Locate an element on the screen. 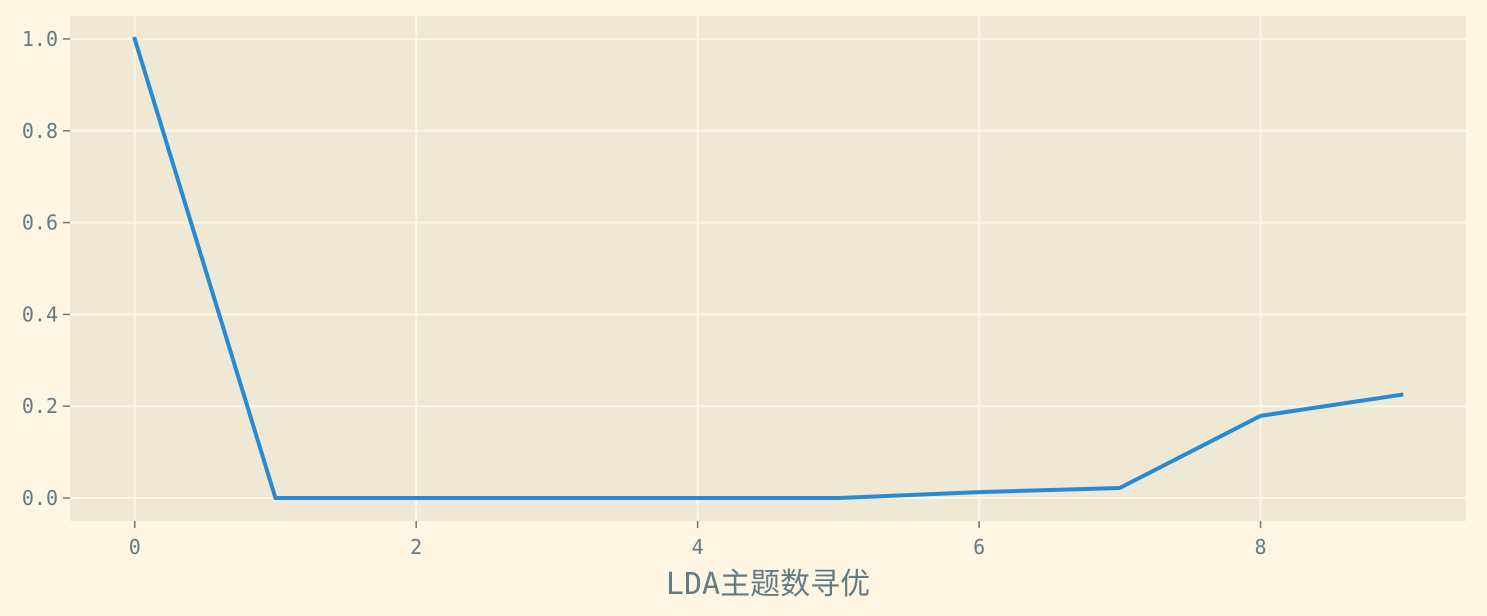  x-tick-label: 4 is located at coordinates (698, 547).